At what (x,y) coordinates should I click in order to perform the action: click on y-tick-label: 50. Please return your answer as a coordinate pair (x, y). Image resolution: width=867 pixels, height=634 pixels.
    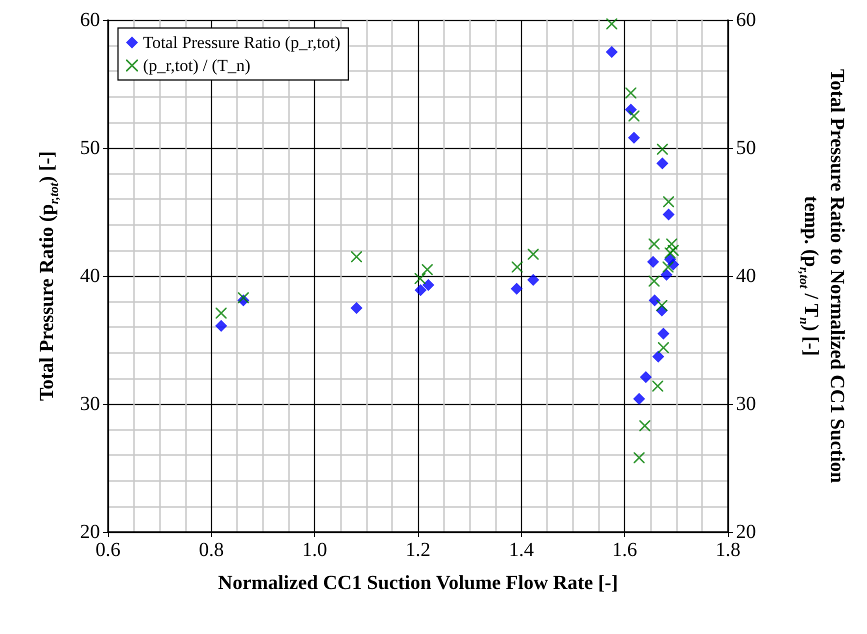
    Looking at the image, I should click on (90, 148).